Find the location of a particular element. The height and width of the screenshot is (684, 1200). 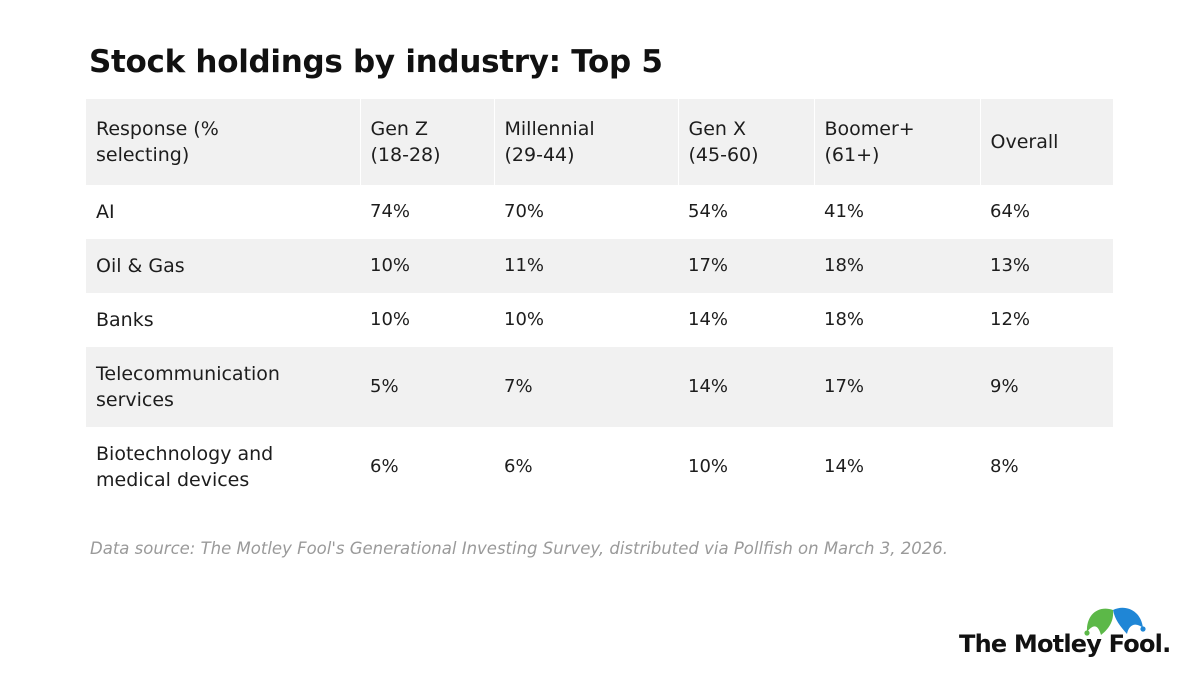

column-header-1: Gen Z (18-28) is located at coordinates (427, 142).